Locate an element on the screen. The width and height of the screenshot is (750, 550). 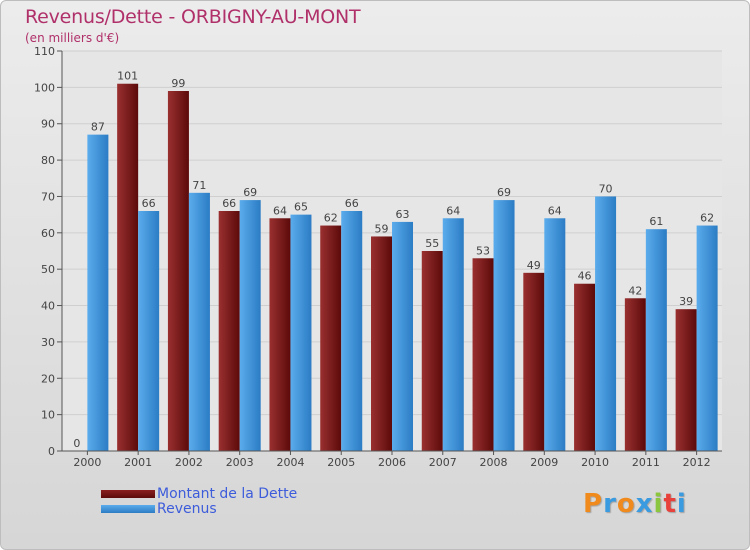
legend-swatch-dette is located at coordinates (128, 494).